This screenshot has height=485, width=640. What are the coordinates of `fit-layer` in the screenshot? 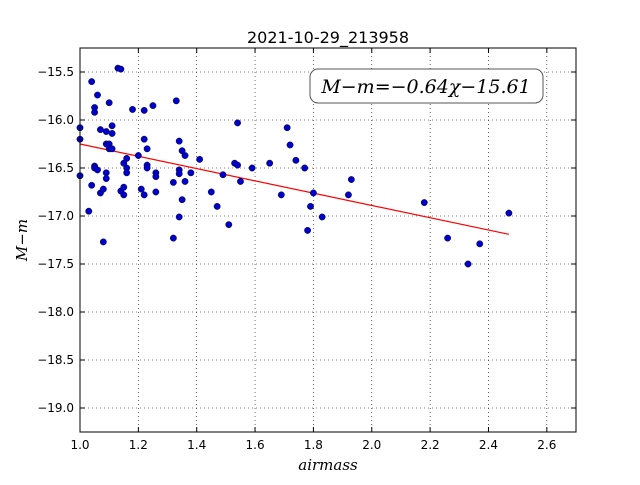 It's located at (294, 189).